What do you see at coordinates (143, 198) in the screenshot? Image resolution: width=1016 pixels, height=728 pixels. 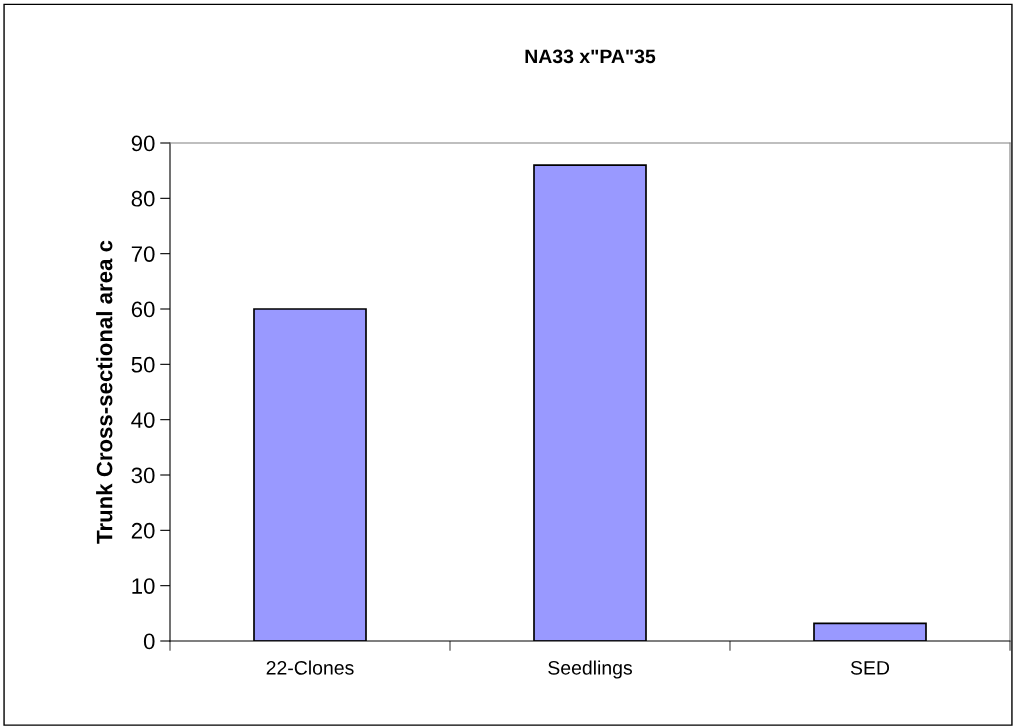 I see `y-tick-label: 80` at bounding box center [143, 198].